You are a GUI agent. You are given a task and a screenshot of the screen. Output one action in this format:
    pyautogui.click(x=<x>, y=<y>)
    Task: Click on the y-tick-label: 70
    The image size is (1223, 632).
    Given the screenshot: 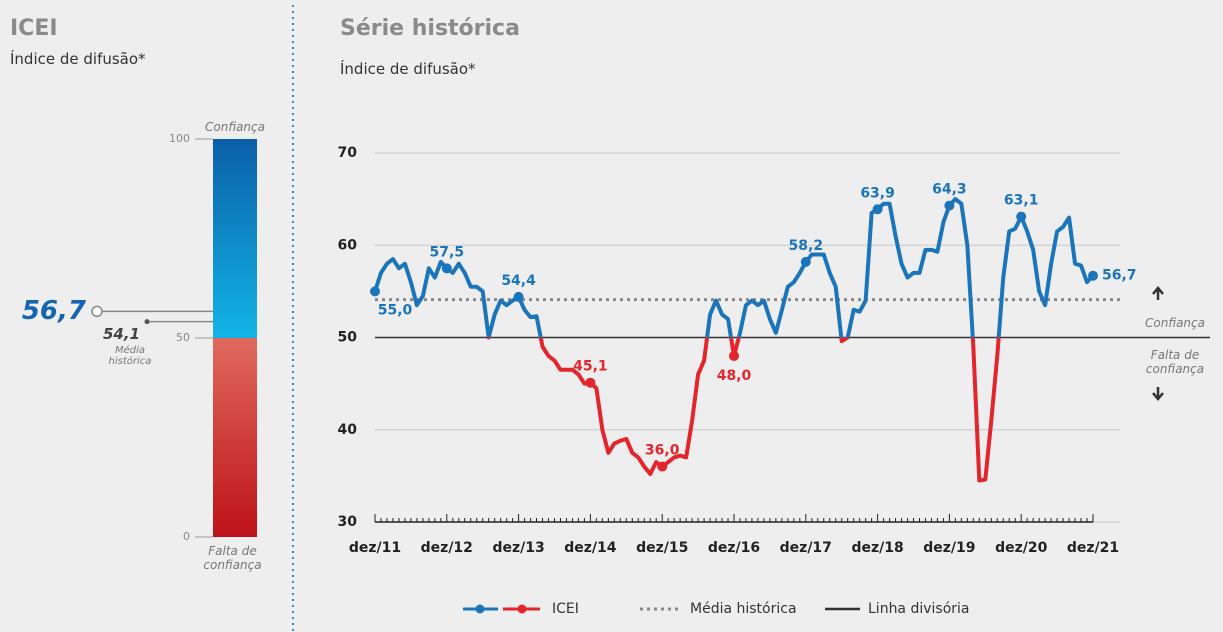 What is the action you would take?
    pyautogui.click(x=348, y=153)
    